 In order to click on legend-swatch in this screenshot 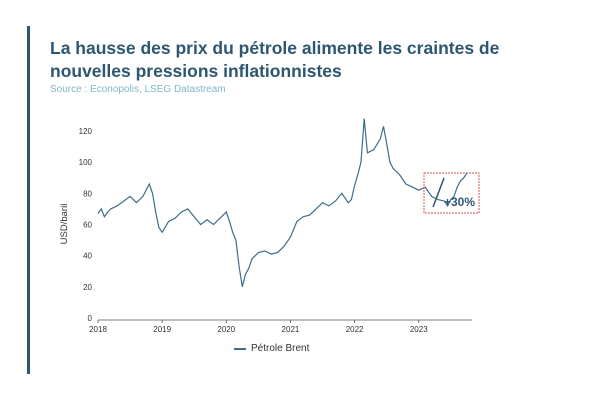, I will do `click(240, 348)`.